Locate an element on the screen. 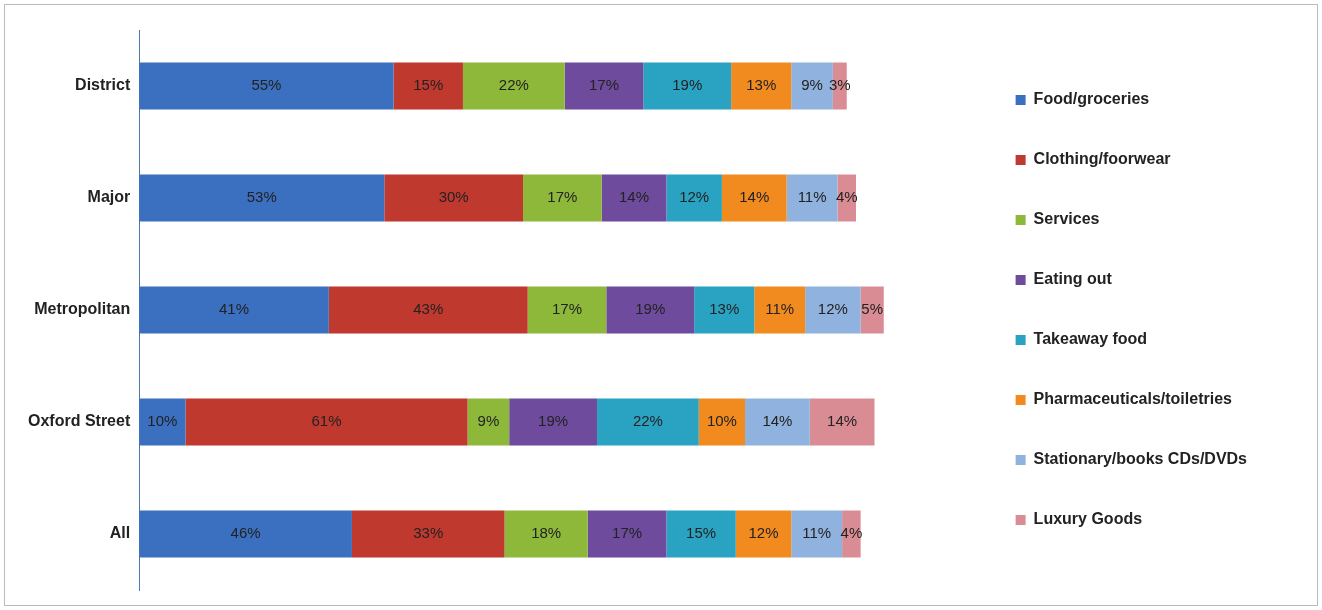 The height and width of the screenshot is (610, 1322). legend-label: Services is located at coordinates (1066, 219).